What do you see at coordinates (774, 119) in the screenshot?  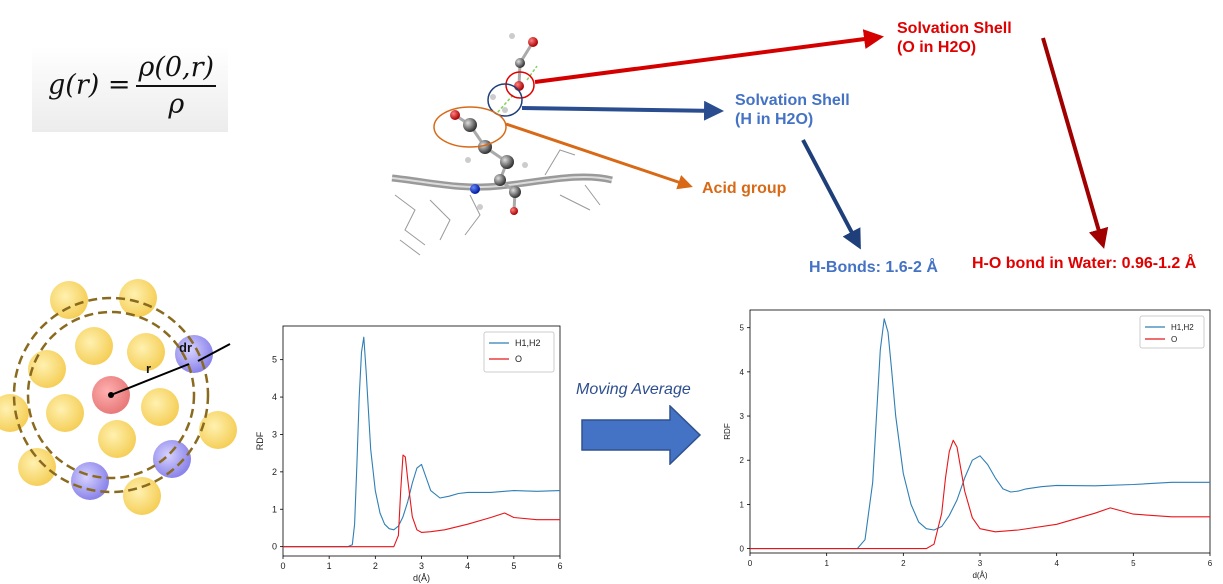 I see `label-solvation-h-line2: (H in H2O)` at bounding box center [774, 119].